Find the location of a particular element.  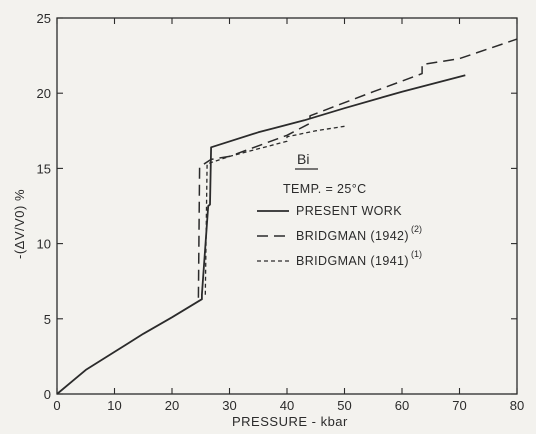

x-tick-label: 80 is located at coordinates (517, 405).